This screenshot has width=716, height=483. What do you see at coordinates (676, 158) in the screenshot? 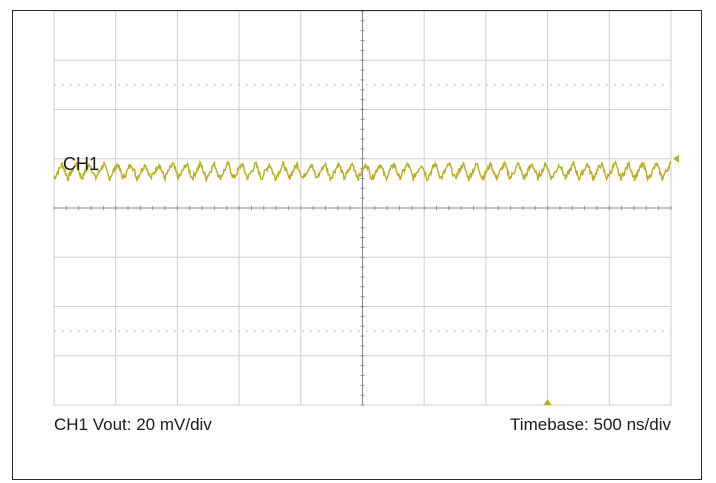
I see `trigger-level-marker` at bounding box center [676, 158].